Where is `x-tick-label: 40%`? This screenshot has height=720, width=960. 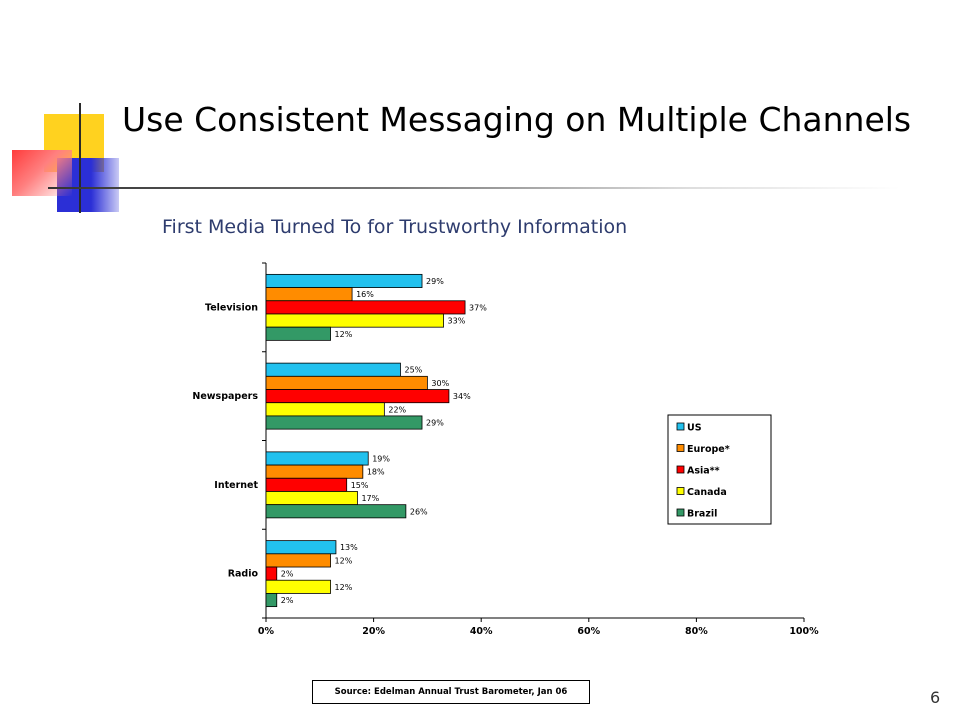 x-tick-label: 40% is located at coordinates (481, 631).